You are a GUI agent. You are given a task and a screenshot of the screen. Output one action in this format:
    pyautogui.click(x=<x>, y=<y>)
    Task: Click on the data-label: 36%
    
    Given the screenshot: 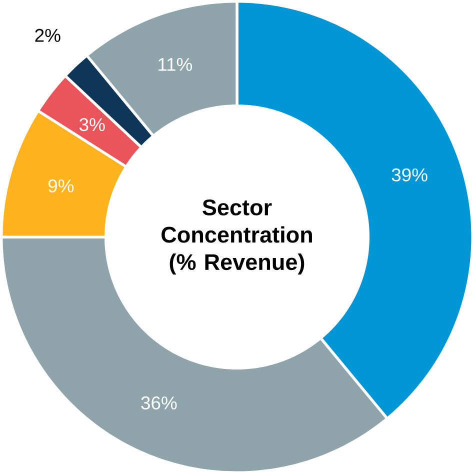 What is the action you would take?
    pyautogui.click(x=159, y=403)
    